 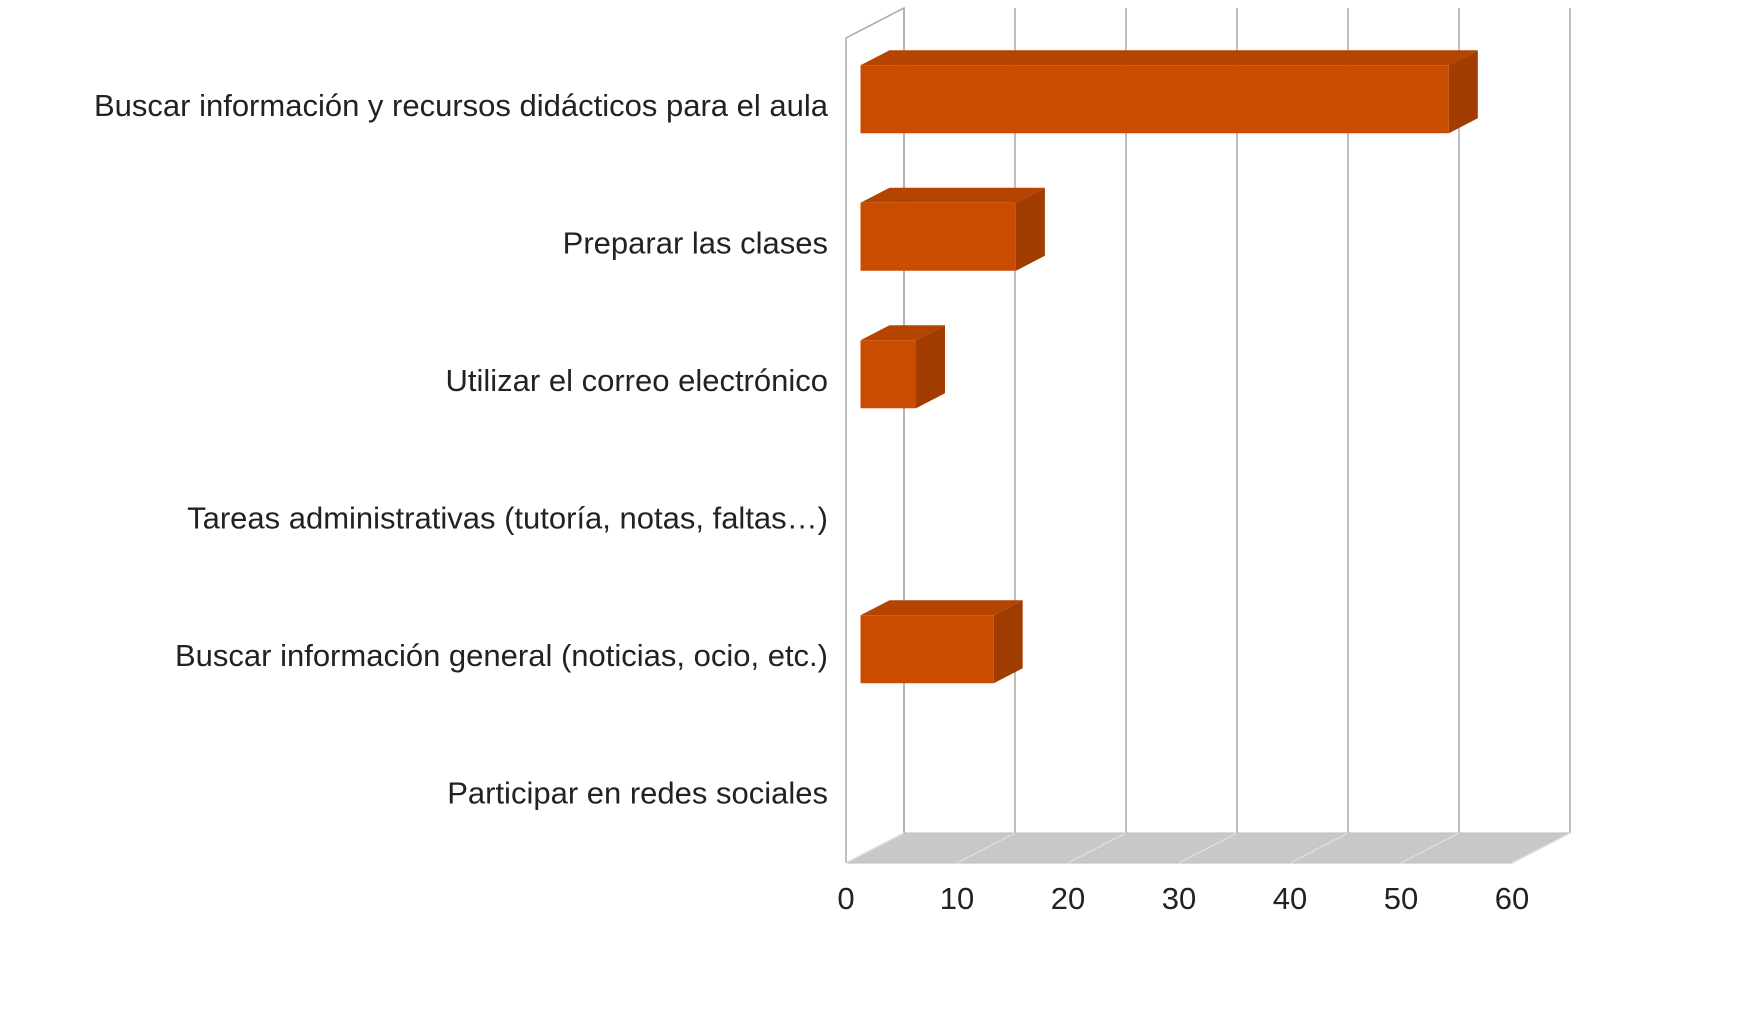 I want to click on x-tick-label: 40, so click(x=1290, y=898).